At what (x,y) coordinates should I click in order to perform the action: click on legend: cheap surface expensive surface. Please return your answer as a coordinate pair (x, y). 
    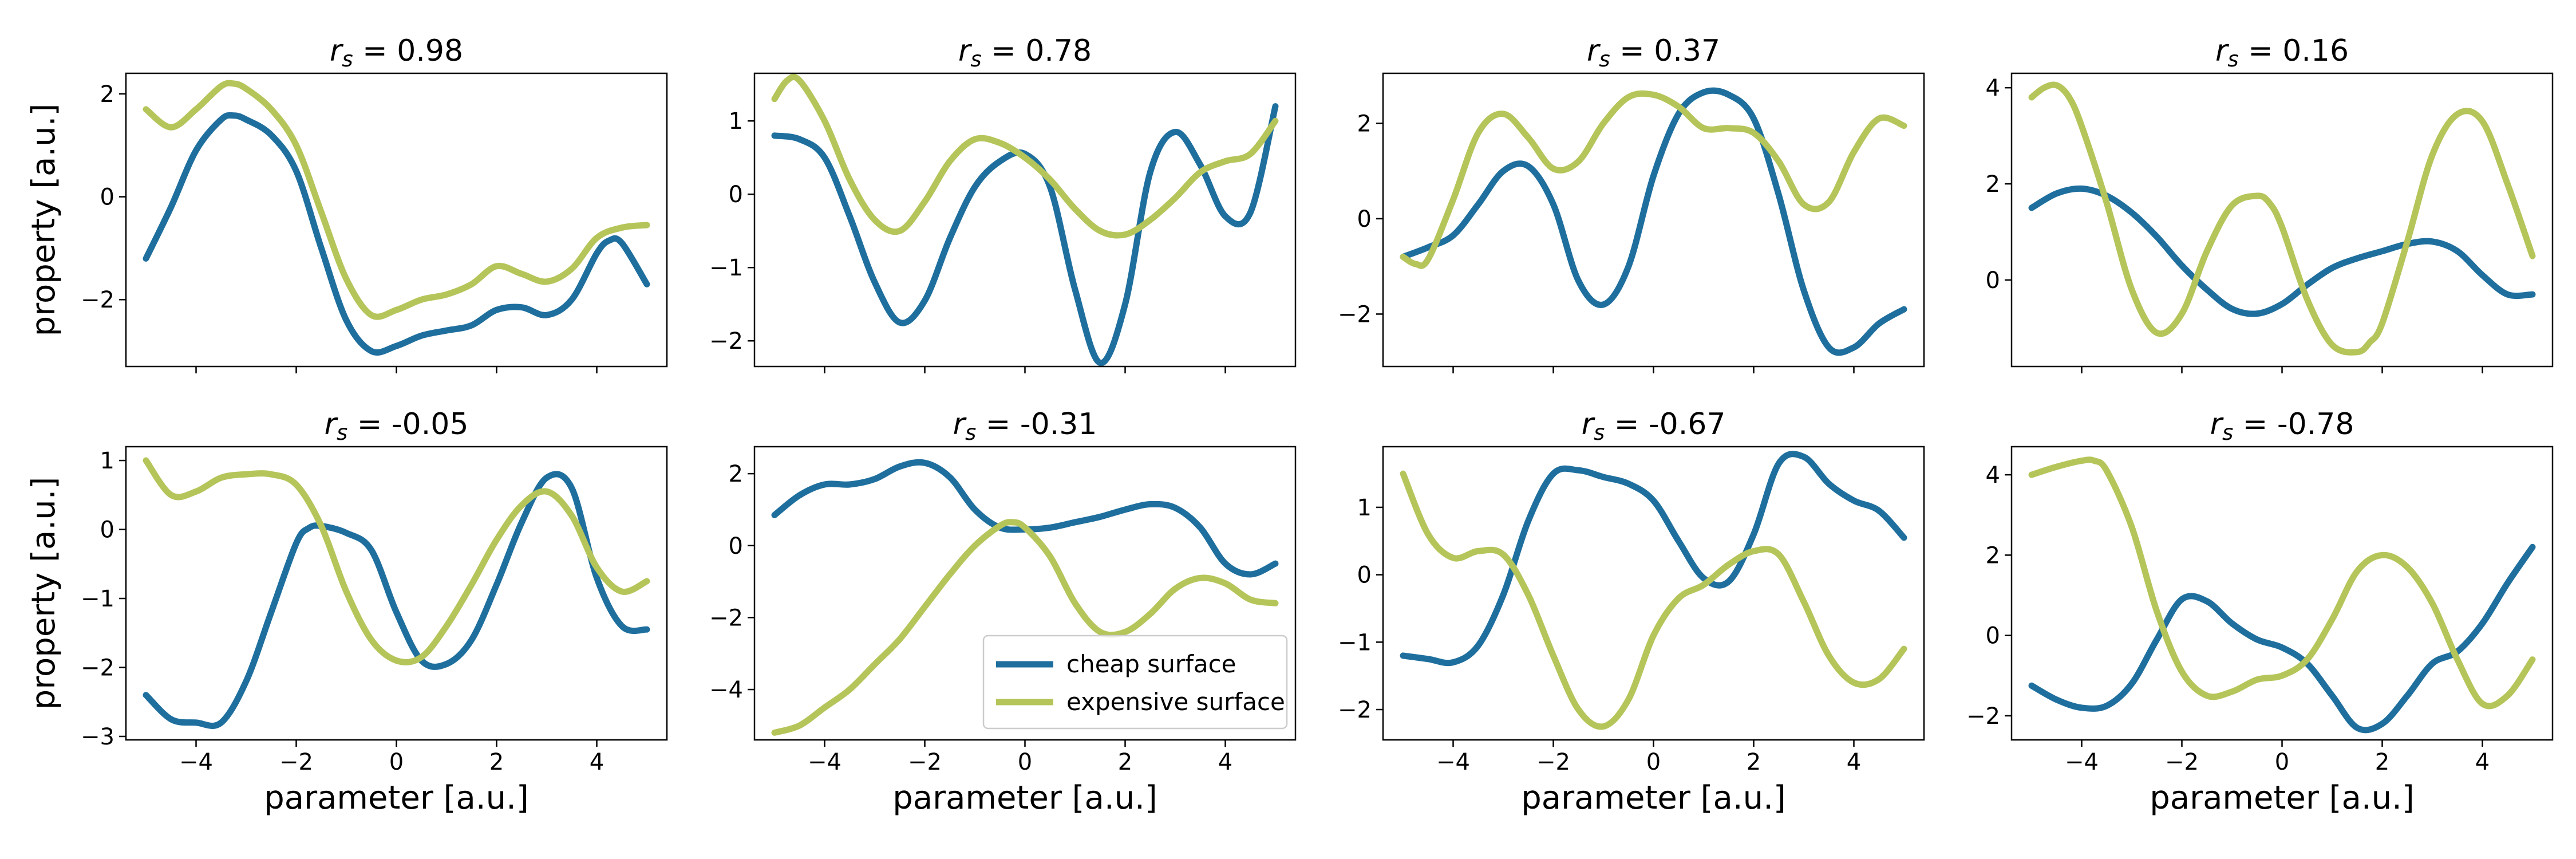
    Looking at the image, I should click on (1135, 682).